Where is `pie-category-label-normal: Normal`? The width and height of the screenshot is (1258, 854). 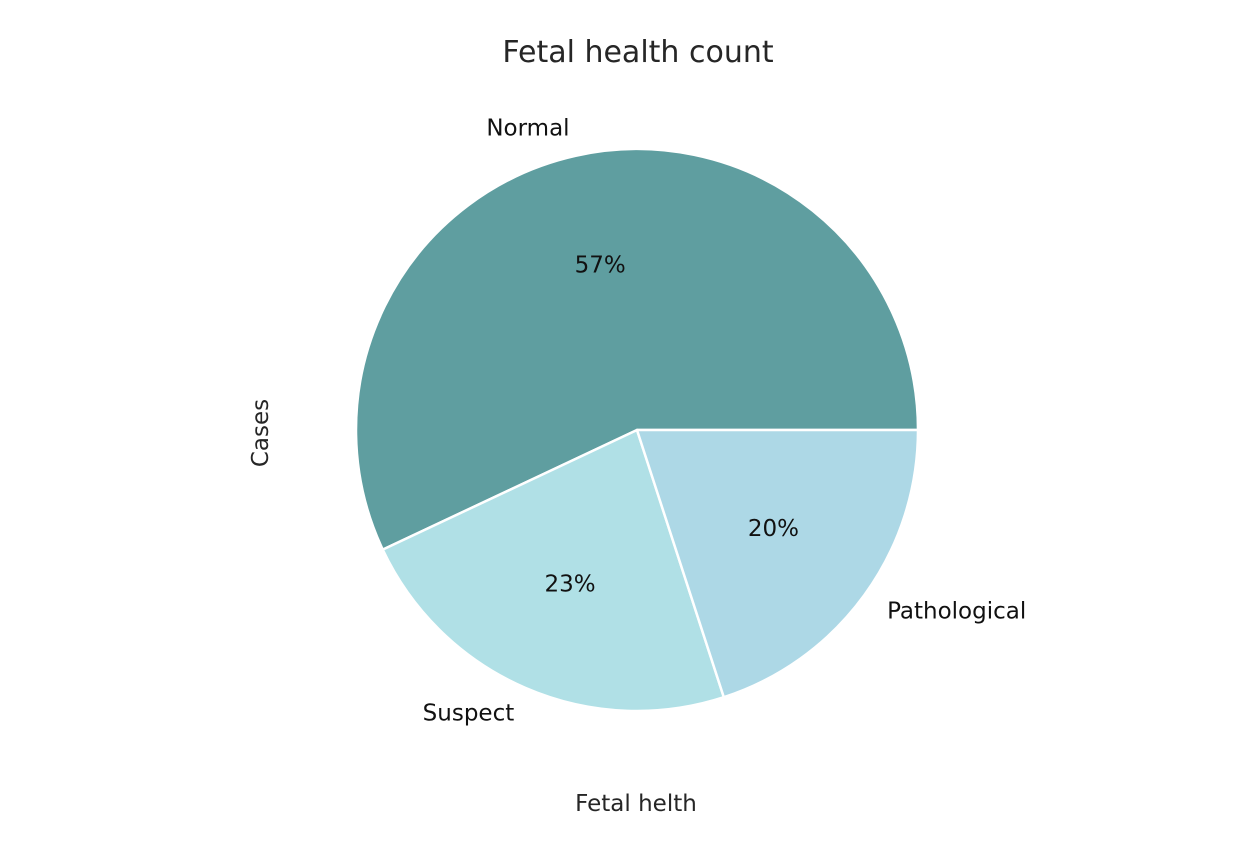
pie-category-label-normal: Normal is located at coordinates (527, 128).